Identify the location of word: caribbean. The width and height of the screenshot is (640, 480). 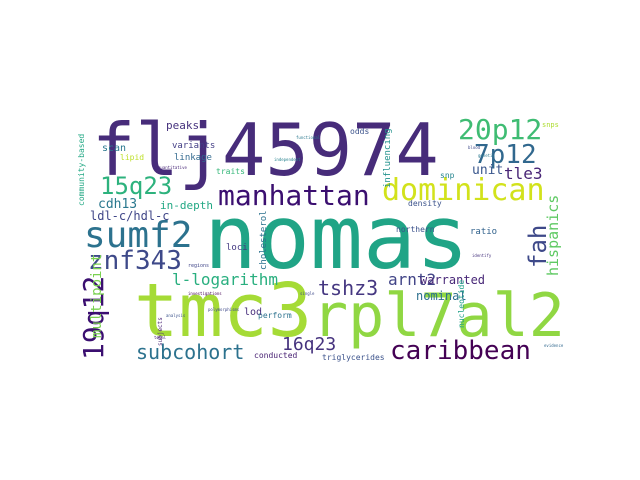
(460, 351).